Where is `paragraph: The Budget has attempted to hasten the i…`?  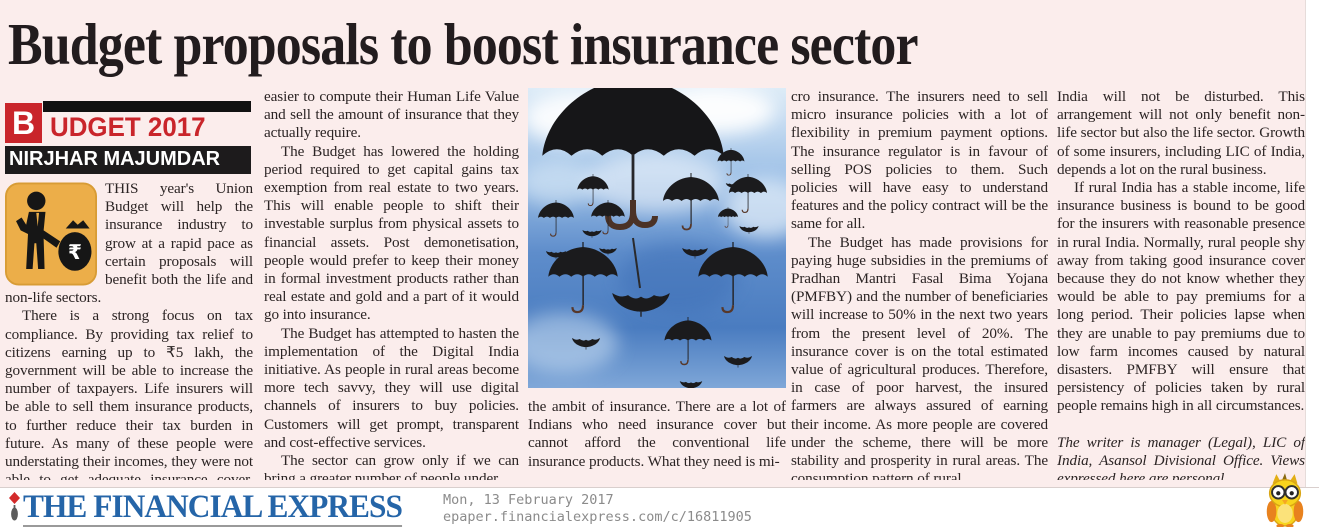 paragraph: The Budget has attempted to hasten the i… is located at coordinates (391, 387).